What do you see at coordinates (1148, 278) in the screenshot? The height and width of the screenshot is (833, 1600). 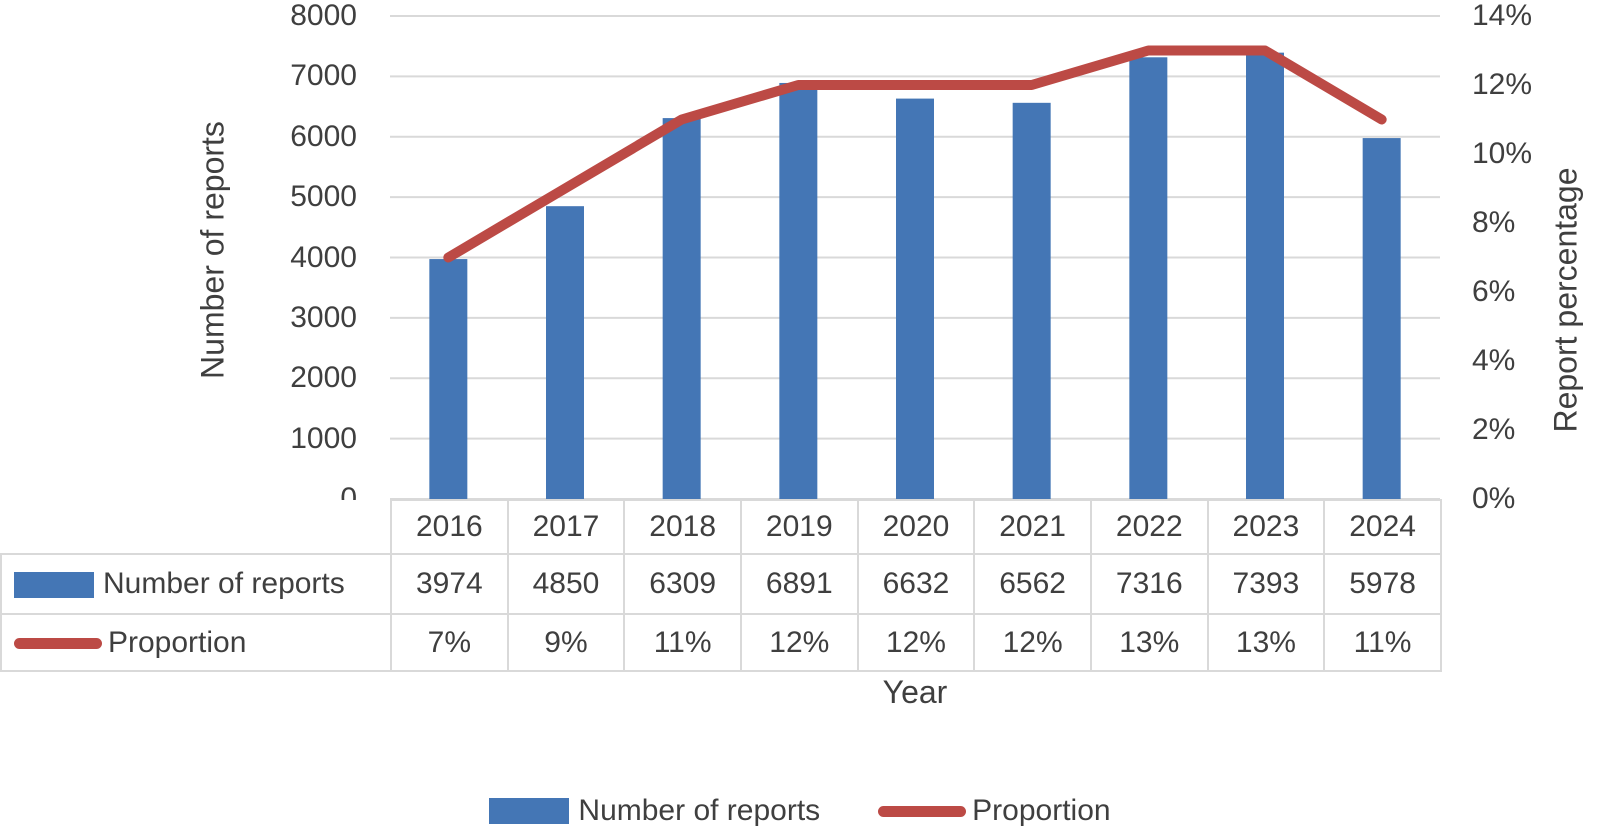 I see `bar-2022` at bounding box center [1148, 278].